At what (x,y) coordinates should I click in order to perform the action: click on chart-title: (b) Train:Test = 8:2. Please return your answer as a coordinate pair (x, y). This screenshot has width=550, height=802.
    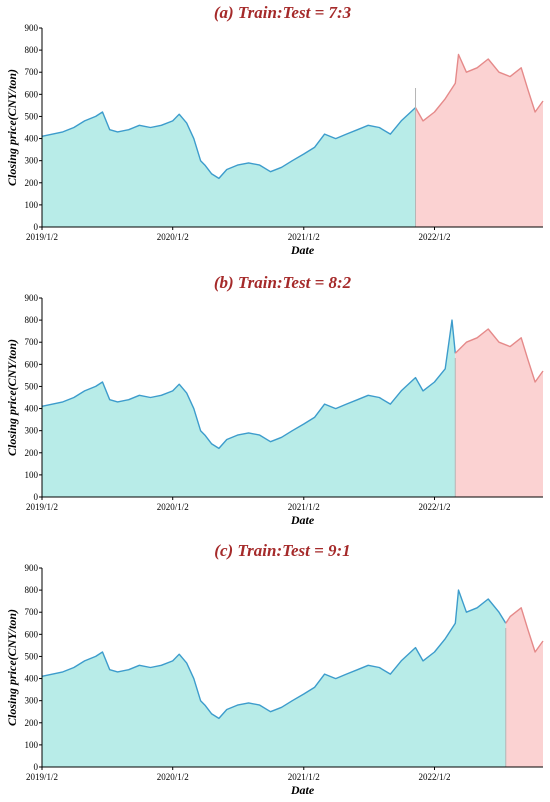
    Looking at the image, I should click on (283, 282).